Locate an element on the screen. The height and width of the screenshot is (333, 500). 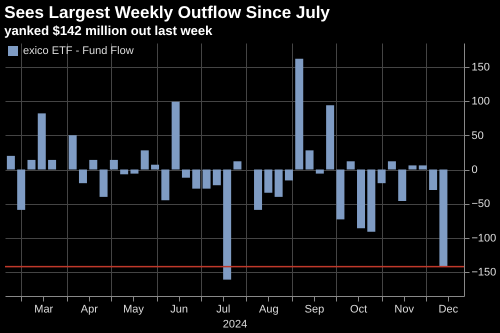
x-axis-title: 2024 is located at coordinates (235, 324).